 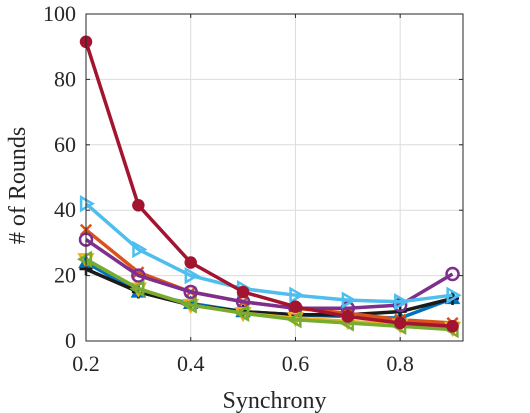 I want to click on y-tick-label: 60, so click(x=65, y=144).